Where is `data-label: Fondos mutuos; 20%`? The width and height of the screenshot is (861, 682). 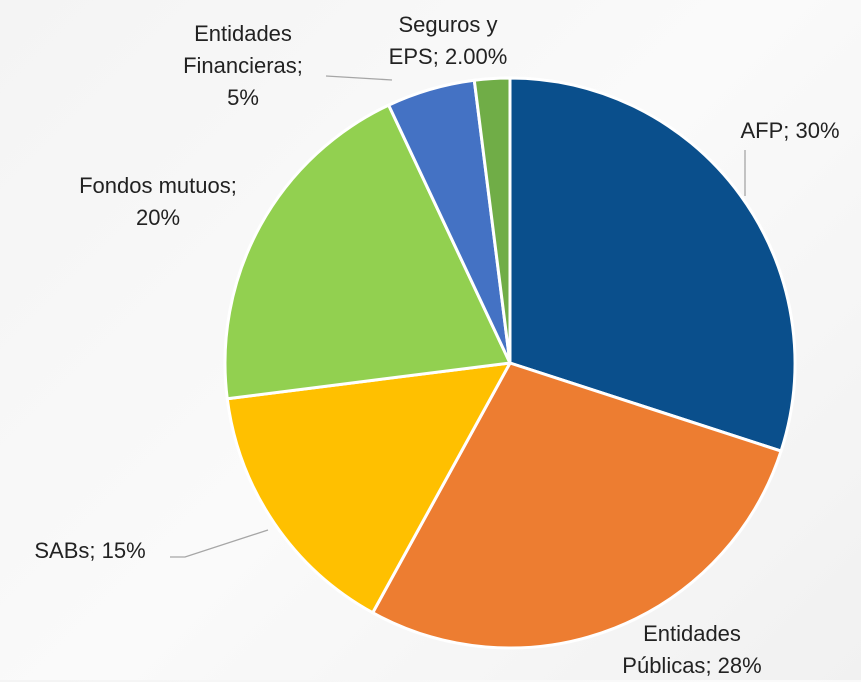
data-label: Fondos mutuos; 20% is located at coordinates (158, 202).